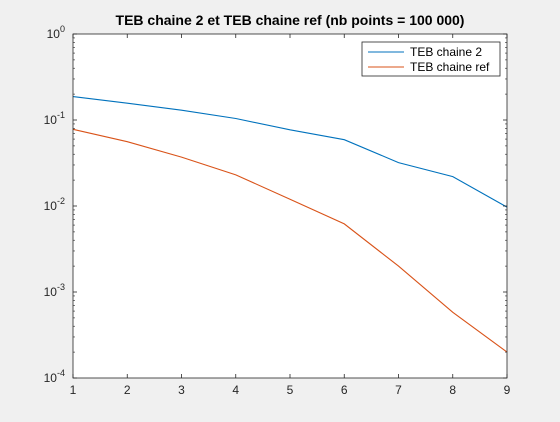  Describe the element at coordinates (452, 390) in the screenshot. I see `x-tick-label: 8` at that location.